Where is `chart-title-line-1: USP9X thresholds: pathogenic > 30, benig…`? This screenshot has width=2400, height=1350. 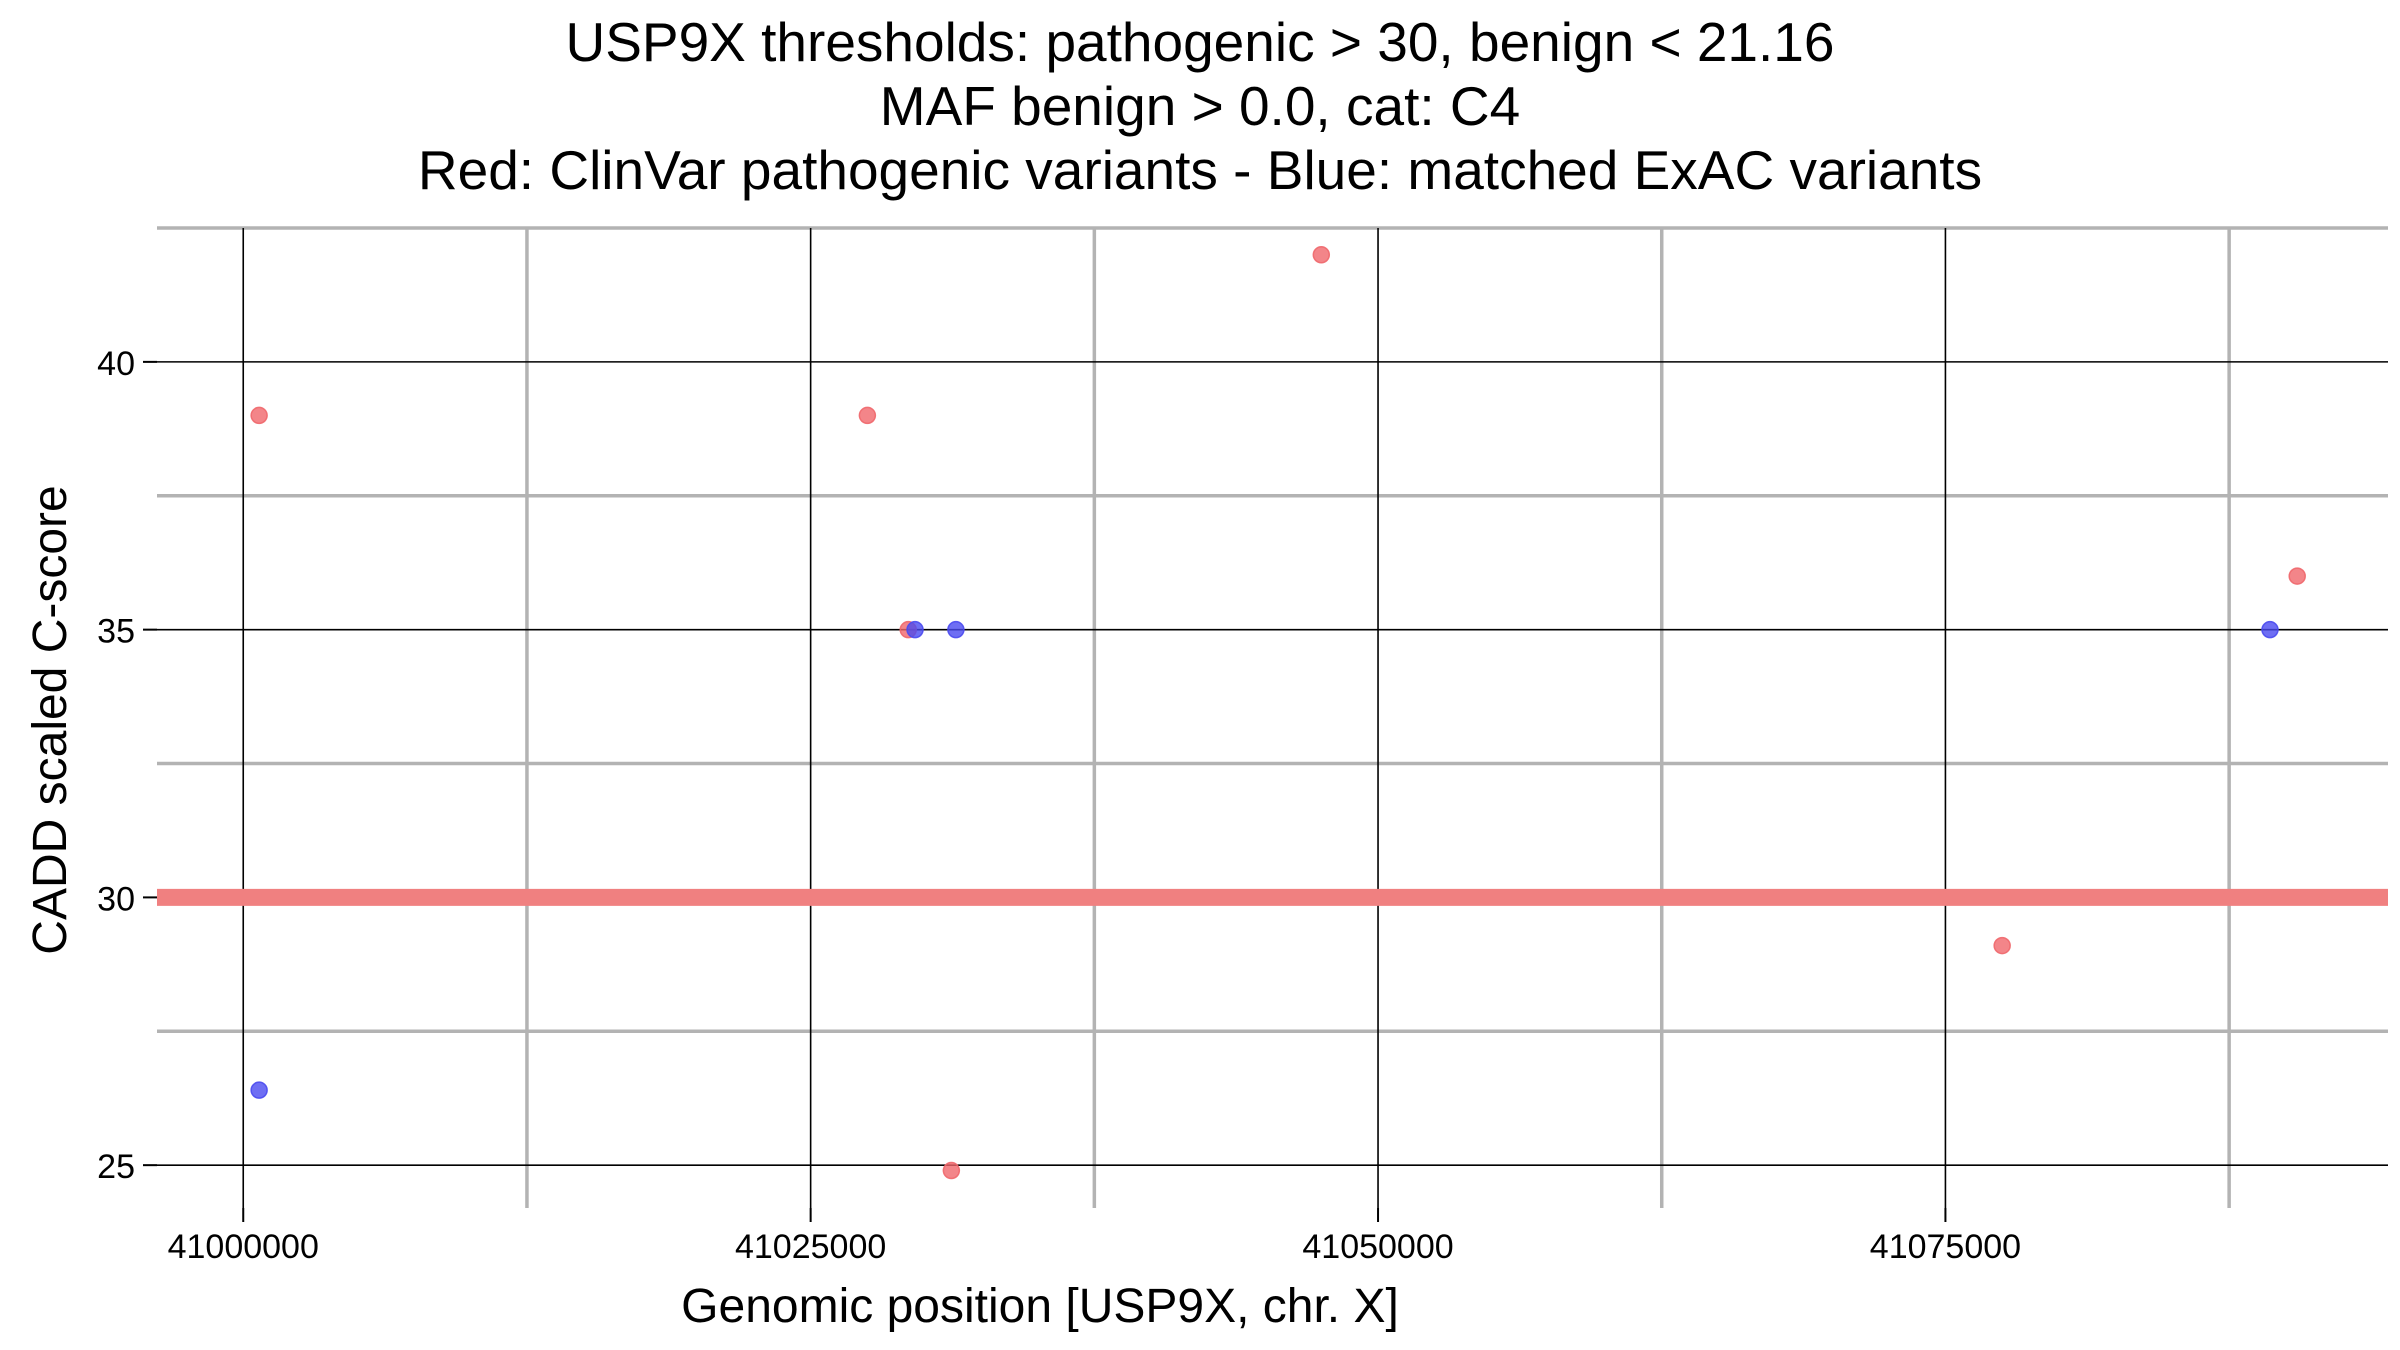 chart-title-line-1: USP9X thresholds: pathogenic > 30, benig… is located at coordinates (1200, 42).